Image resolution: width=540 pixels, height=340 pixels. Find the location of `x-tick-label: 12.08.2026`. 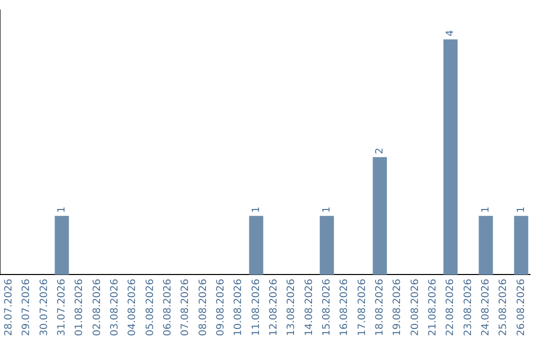

x-tick-label: 12.08.2026 is located at coordinates (274, 307).